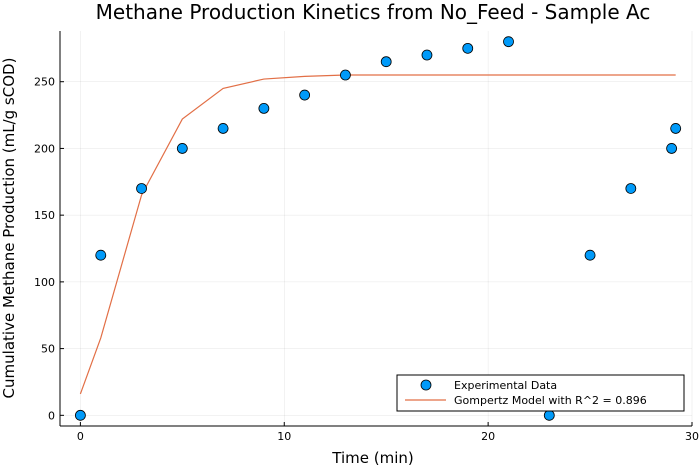  I want to click on x-tick-label-3: 30, so click(692, 436).